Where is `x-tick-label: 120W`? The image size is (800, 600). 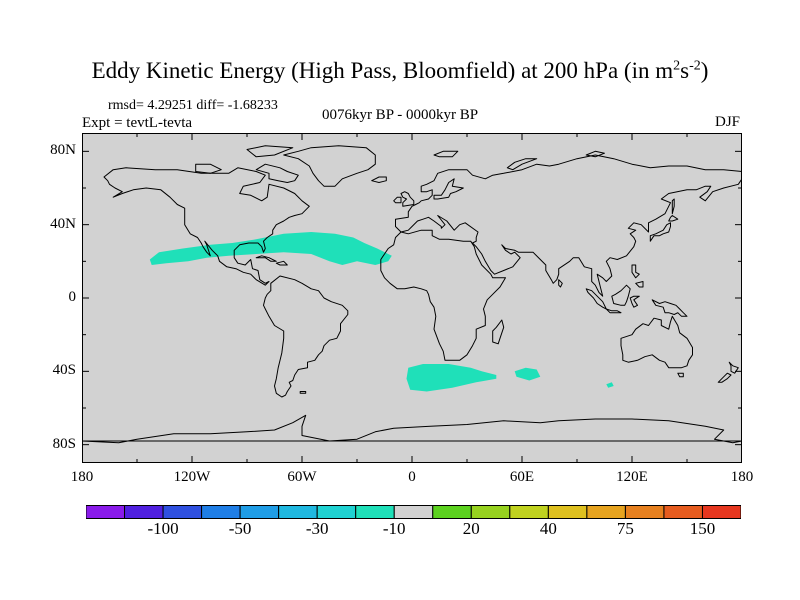
x-tick-label: 120W is located at coordinates (192, 477).